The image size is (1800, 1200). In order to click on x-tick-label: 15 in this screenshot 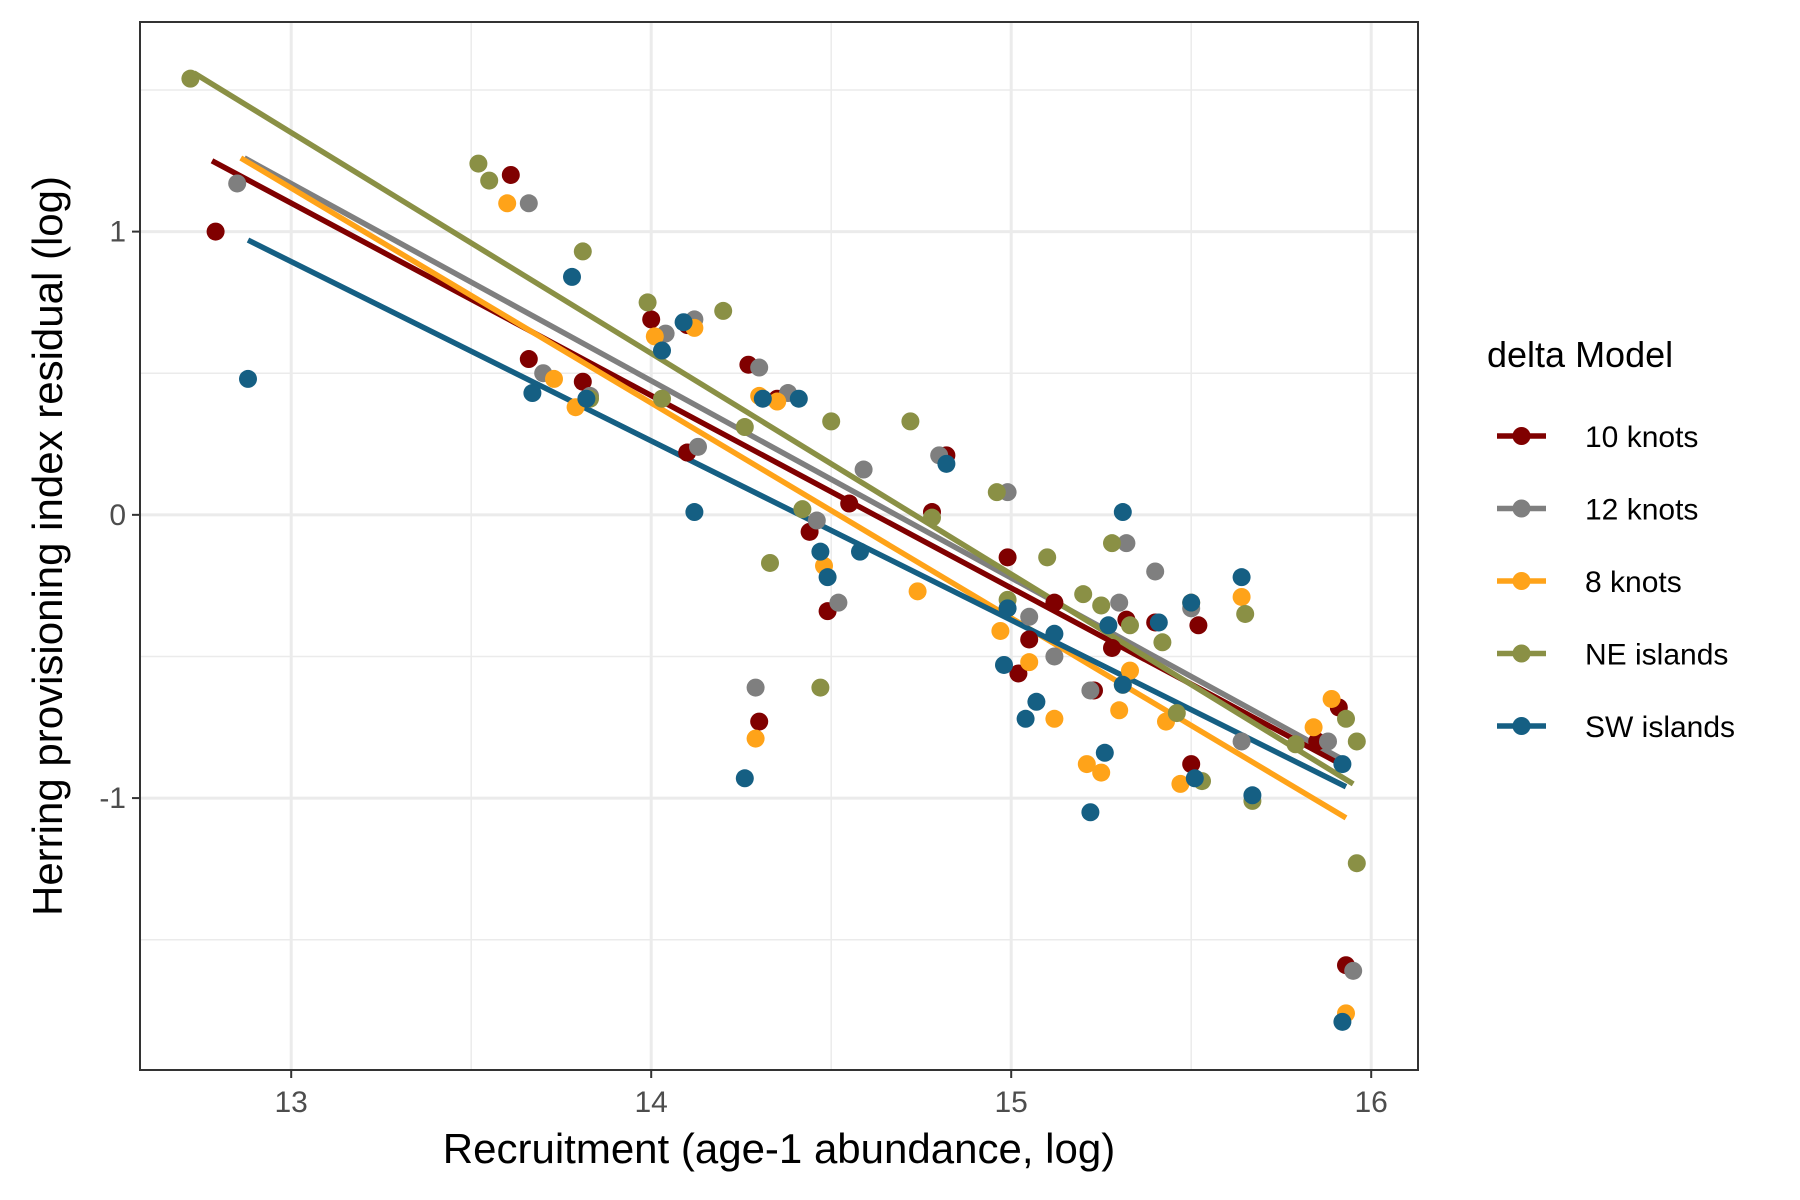, I will do `click(1011, 1102)`.